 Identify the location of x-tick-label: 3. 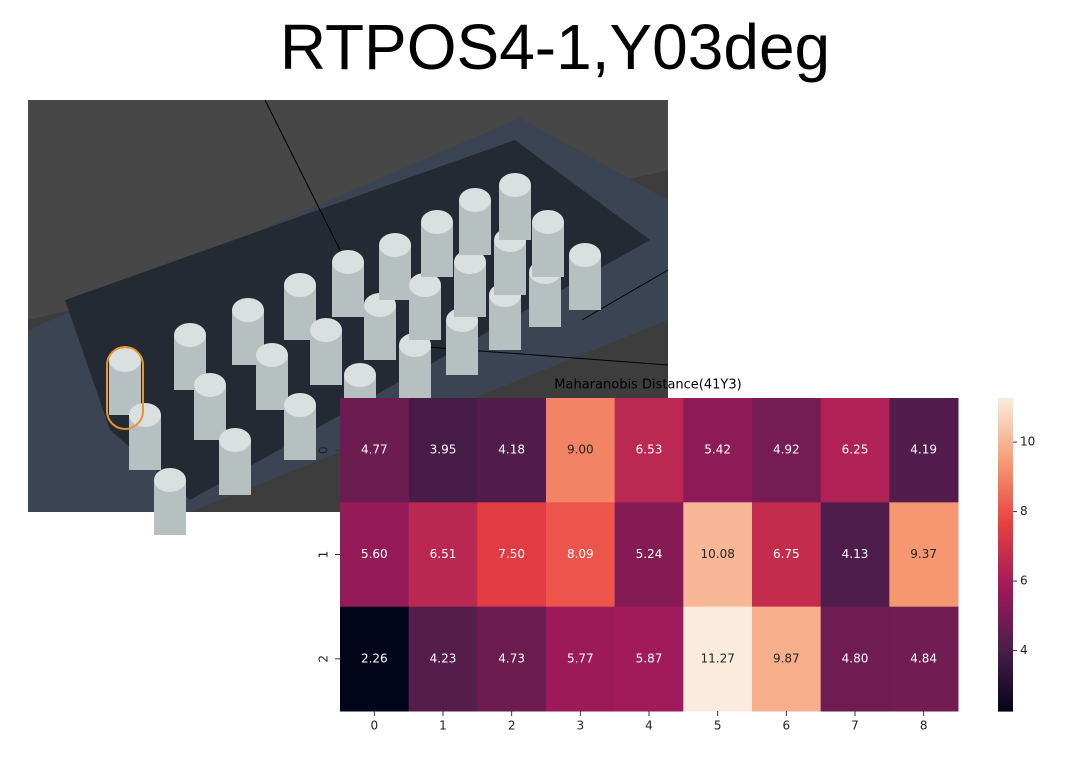
(581, 726).